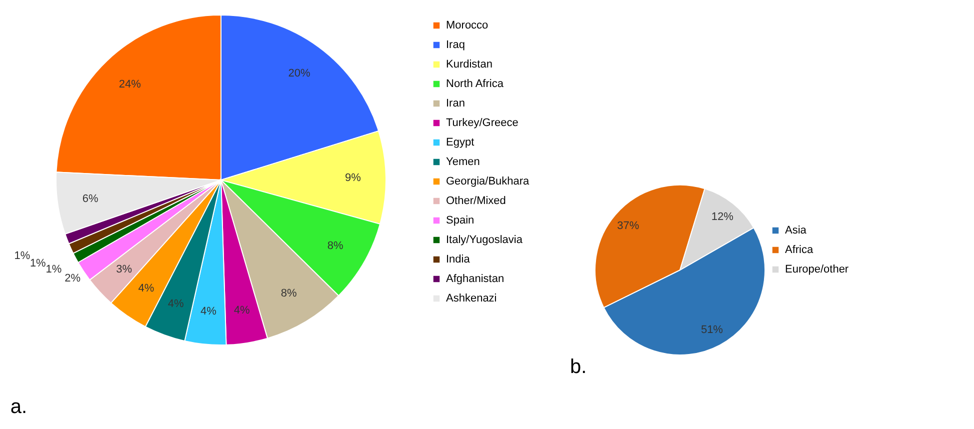 Image resolution: width=974 pixels, height=429 pixels. Describe the element at coordinates (578, 367) in the screenshot. I see `text: b.` at that location.